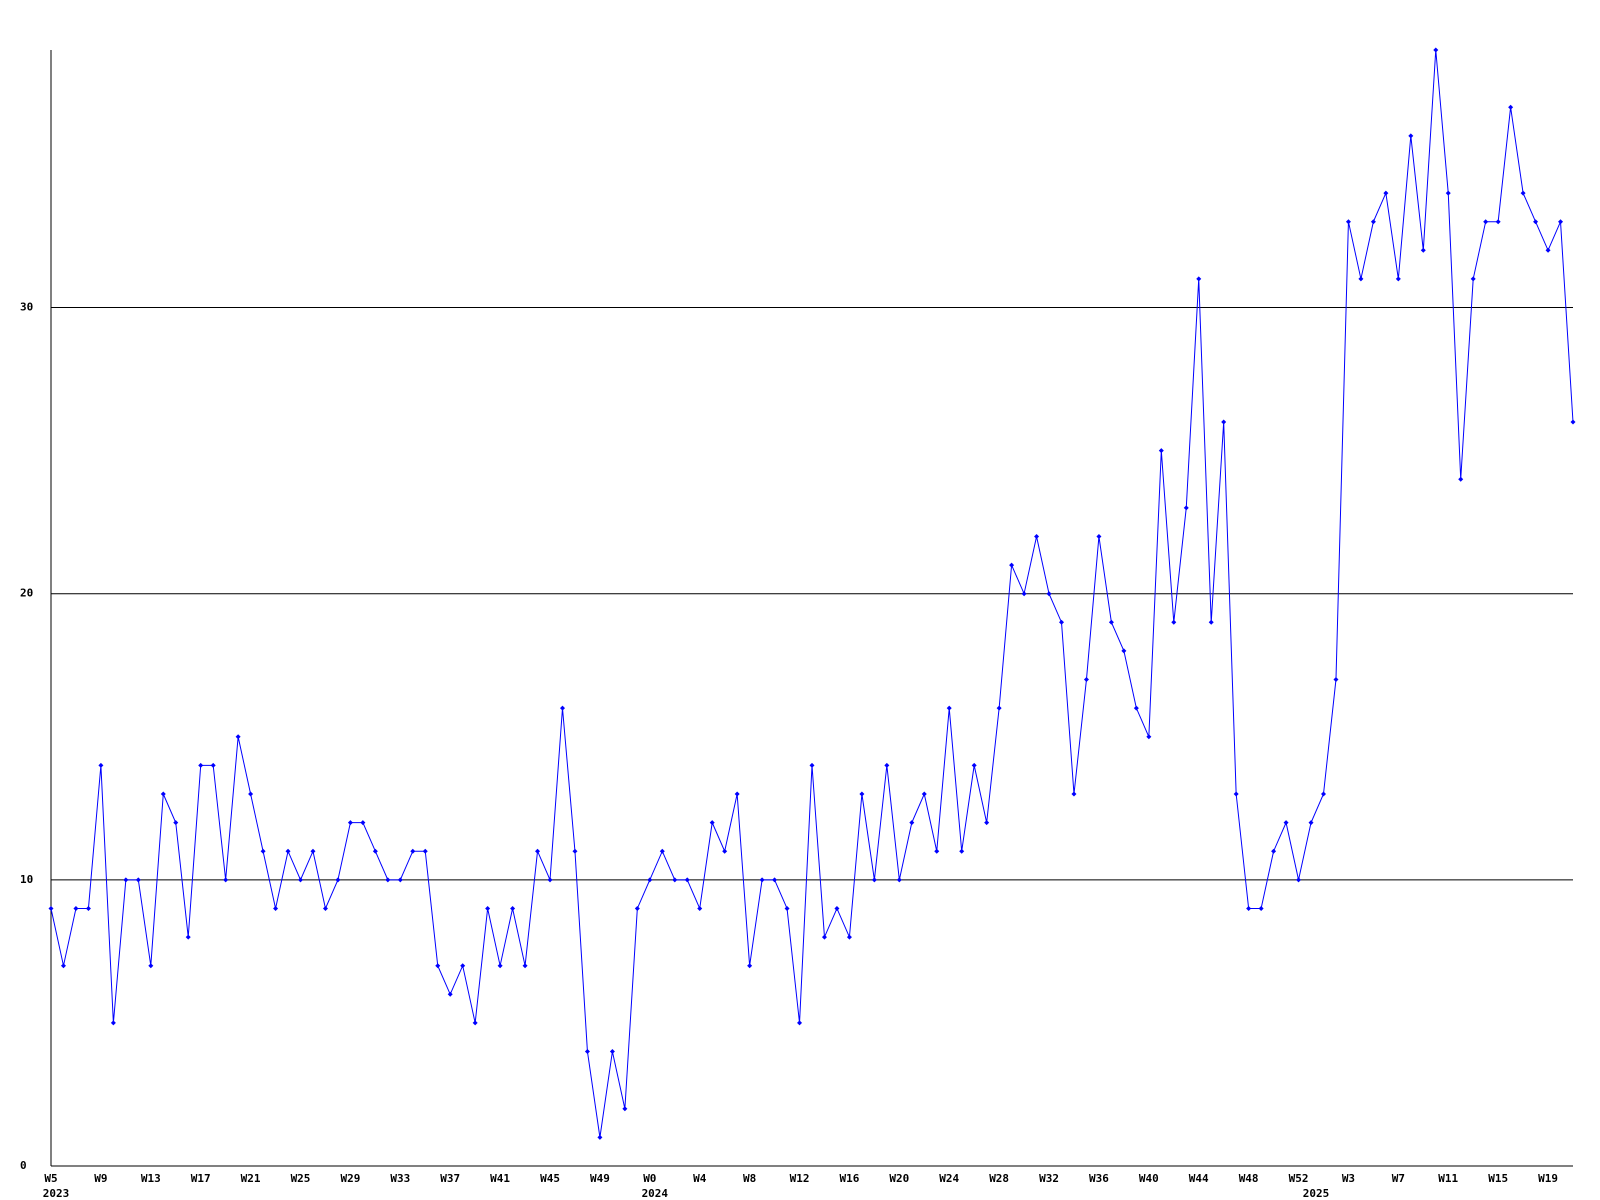 The width and height of the screenshot is (1600, 1200). What do you see at coordinates (1149, 1178) in the screenshot?
I see `x-tick-label: W40` at bounding box center [1149, 1178].